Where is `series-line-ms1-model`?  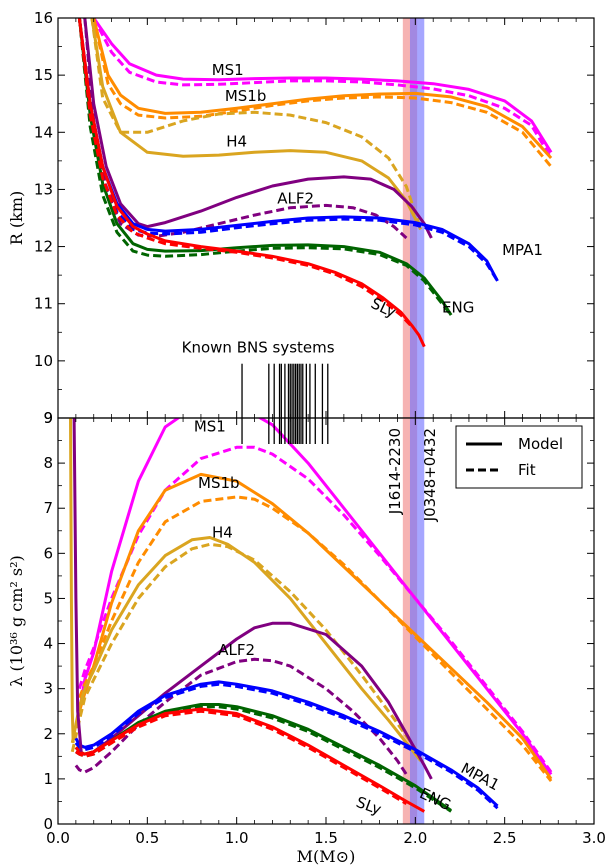 series-line-ms1-model is located at coordinates (322, 86).